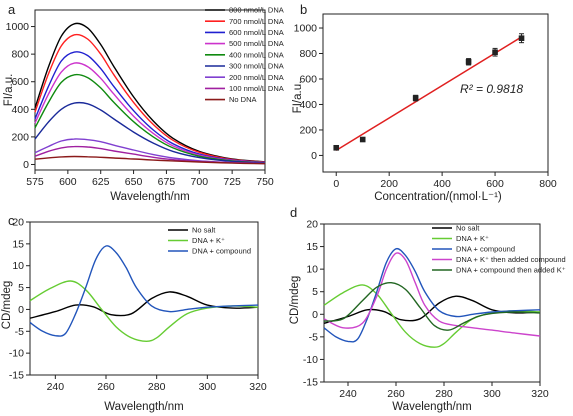 The height and width of the screenshot is (416, 573). Describe the element at coordinates (428, 93) in the screenshot. I see `fit-line` at that location.